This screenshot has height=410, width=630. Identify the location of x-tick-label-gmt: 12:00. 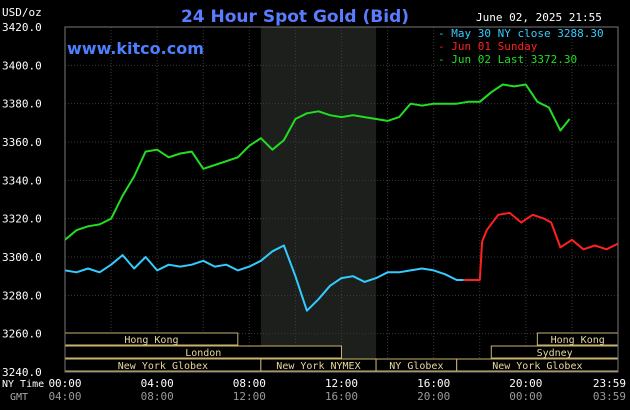
(249, 396).